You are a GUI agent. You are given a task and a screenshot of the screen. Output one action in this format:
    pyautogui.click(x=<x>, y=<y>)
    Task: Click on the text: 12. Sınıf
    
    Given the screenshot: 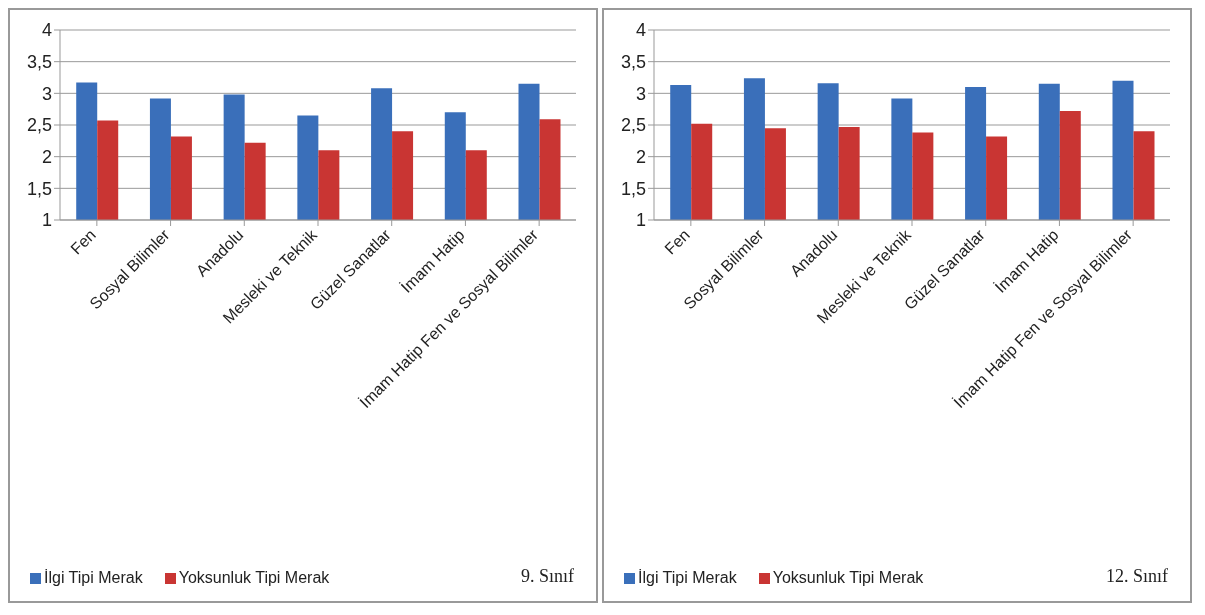 What is the action you would take?
    pyautogui.click(x=1136, y=576)
    